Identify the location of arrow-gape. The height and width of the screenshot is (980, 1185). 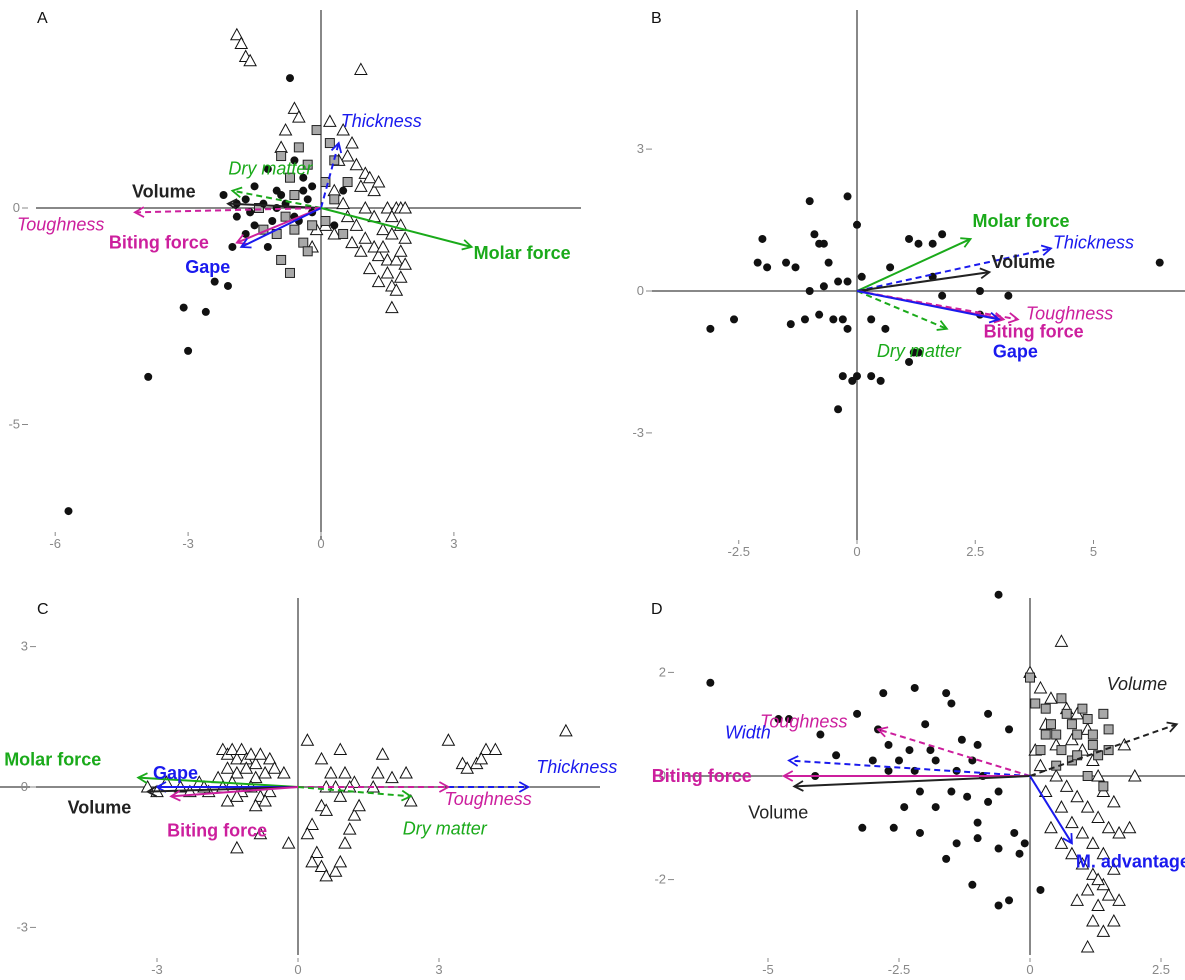
(928, 307).